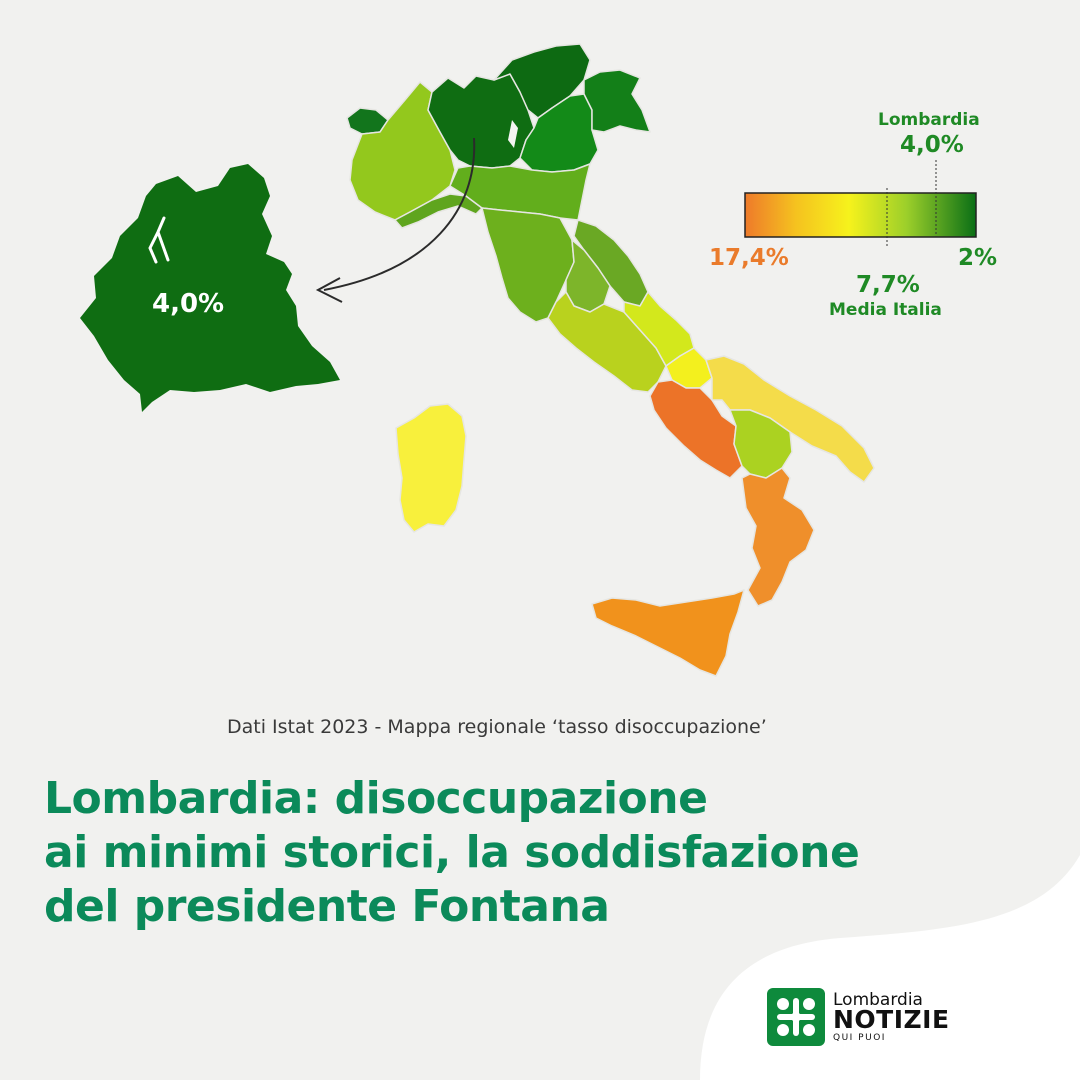 The height and width of the screenshot is (1080, 1080). I want to click on logo-name: Lombardia, so click(878, 1000).